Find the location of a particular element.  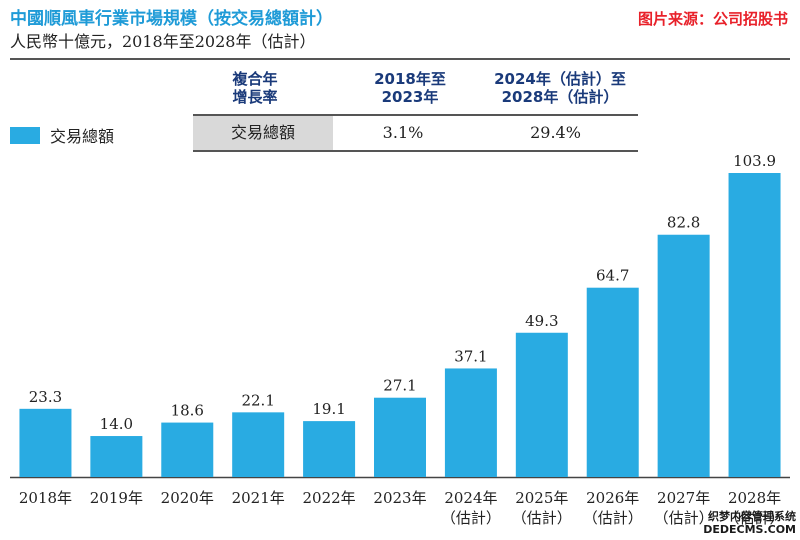

x-tick-label: 2019年 is located at coordinates (116, 498).